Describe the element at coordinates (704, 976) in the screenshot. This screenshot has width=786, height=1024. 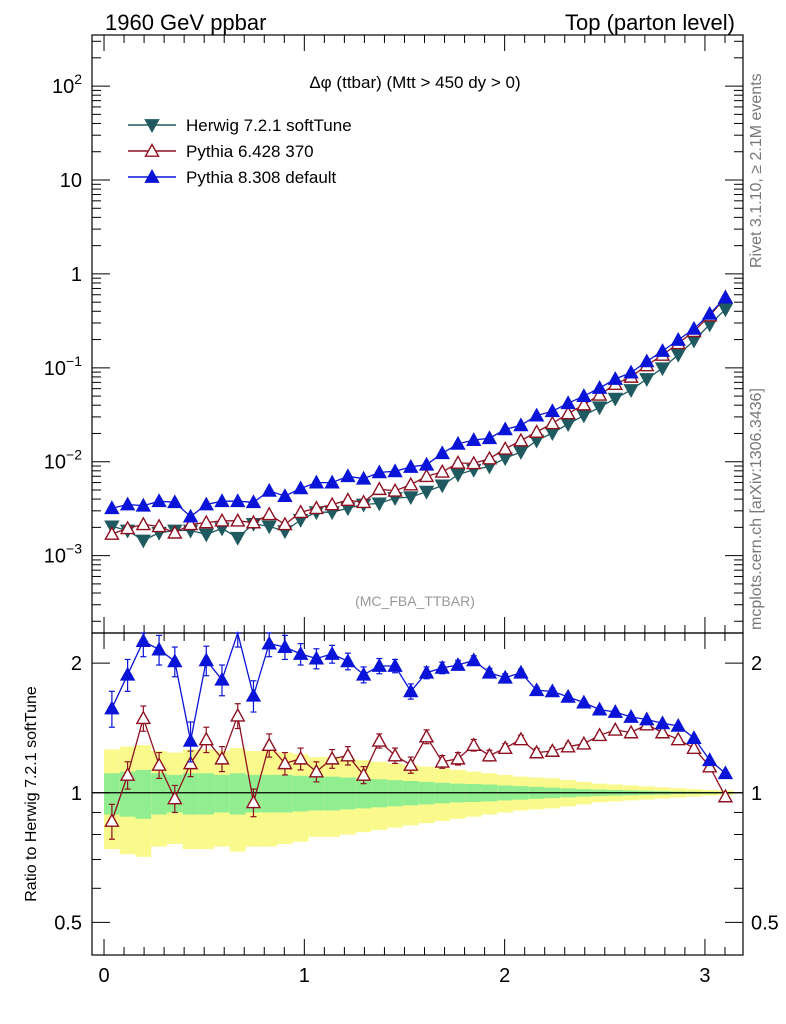
I see `x-tick-label: 3` at that location.